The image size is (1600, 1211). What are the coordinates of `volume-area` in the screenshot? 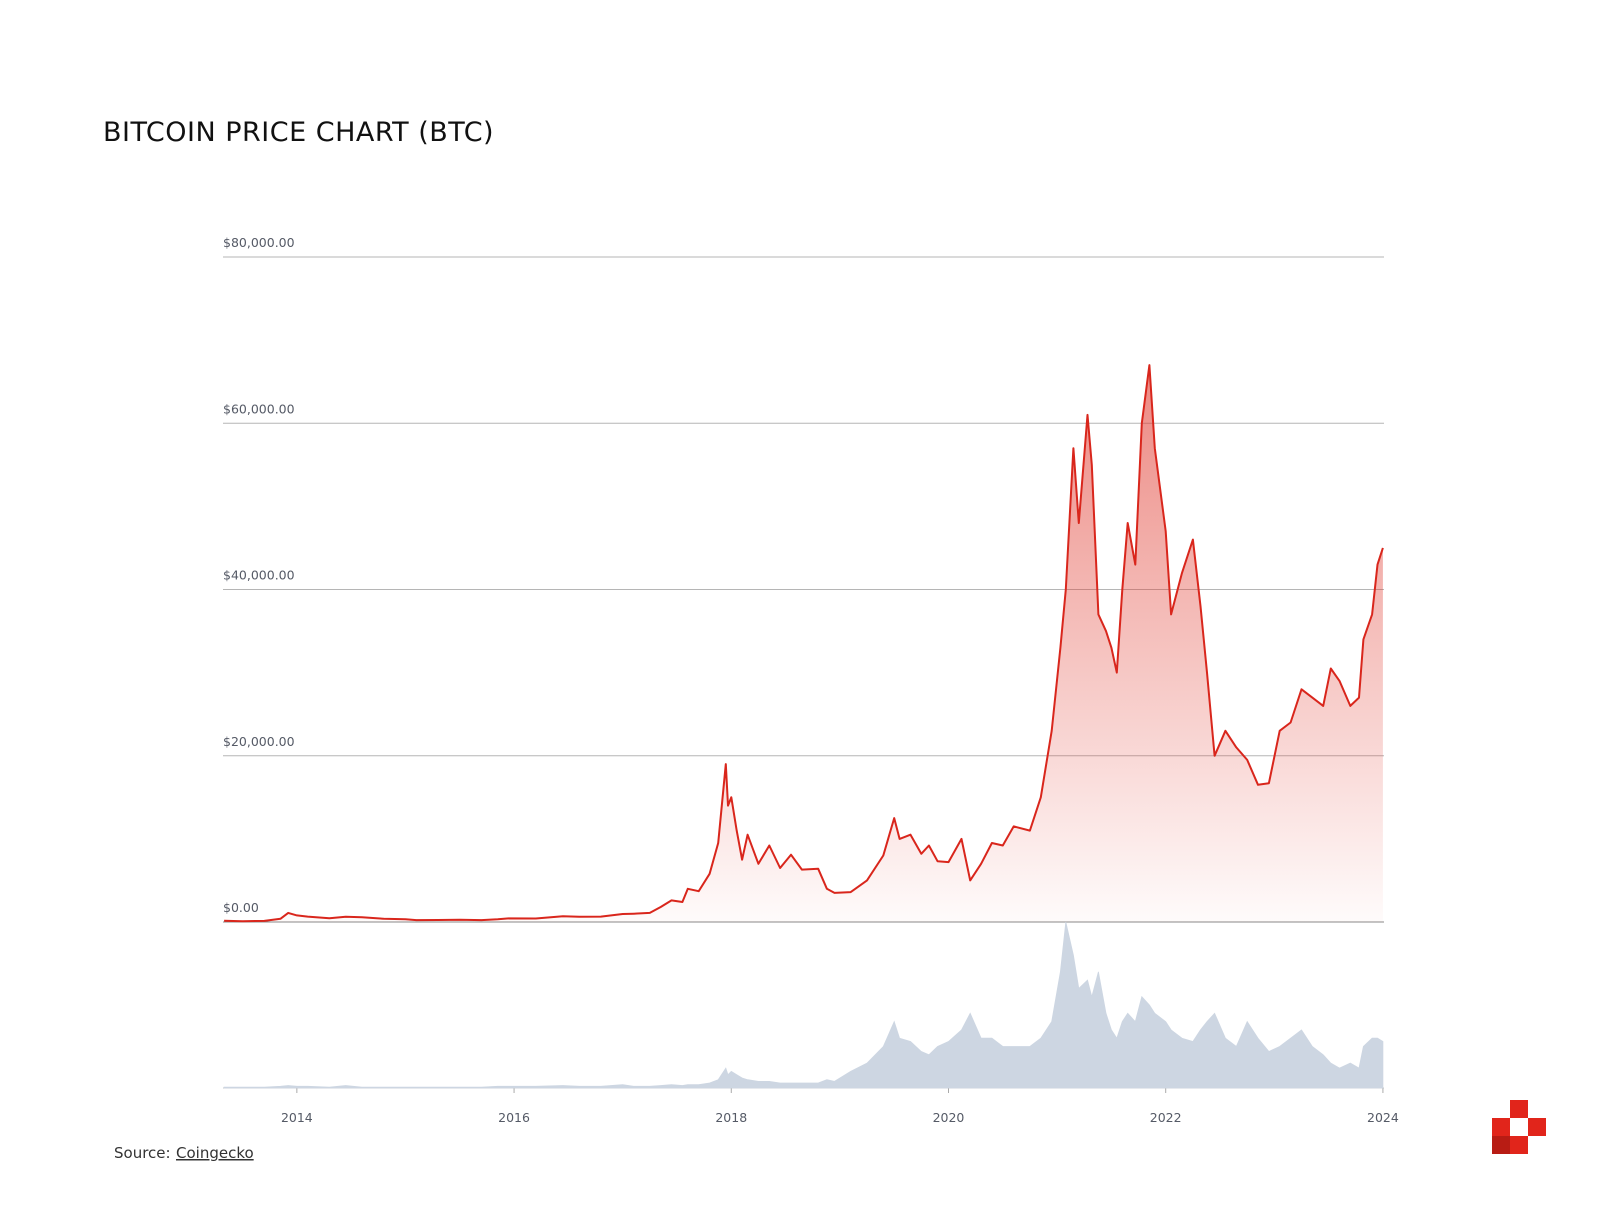 It's located at (803, 1005).